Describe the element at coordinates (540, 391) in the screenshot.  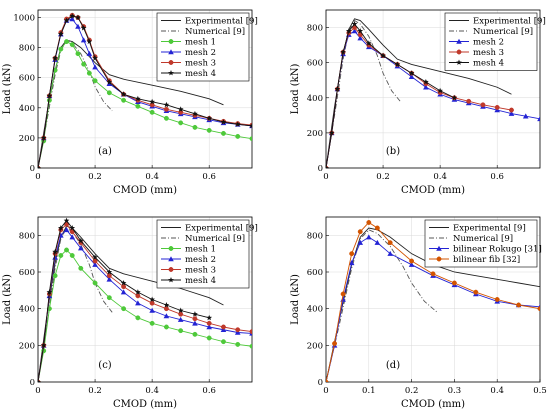
I see `x-tick-label: 0.5` at that location.